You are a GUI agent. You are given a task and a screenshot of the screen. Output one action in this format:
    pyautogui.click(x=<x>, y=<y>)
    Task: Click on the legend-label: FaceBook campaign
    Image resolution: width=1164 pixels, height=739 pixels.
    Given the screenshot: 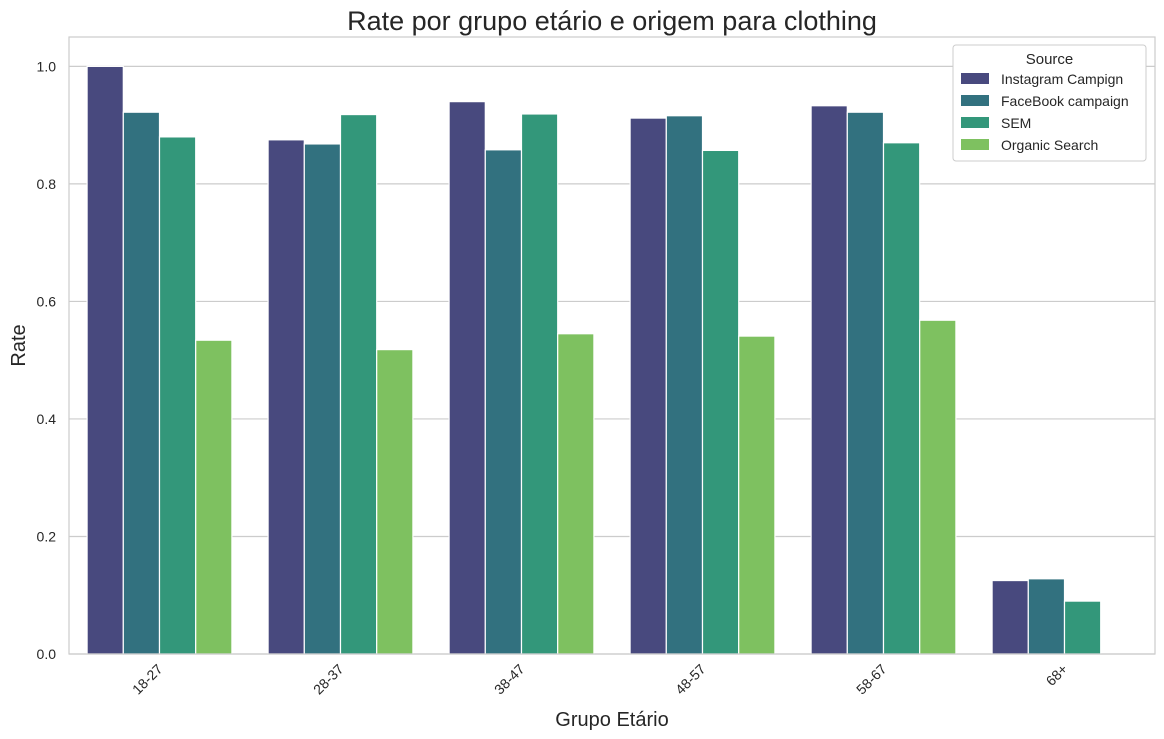 What is the action you would take?
    pyautogui.click(x=1065, y=101)
    